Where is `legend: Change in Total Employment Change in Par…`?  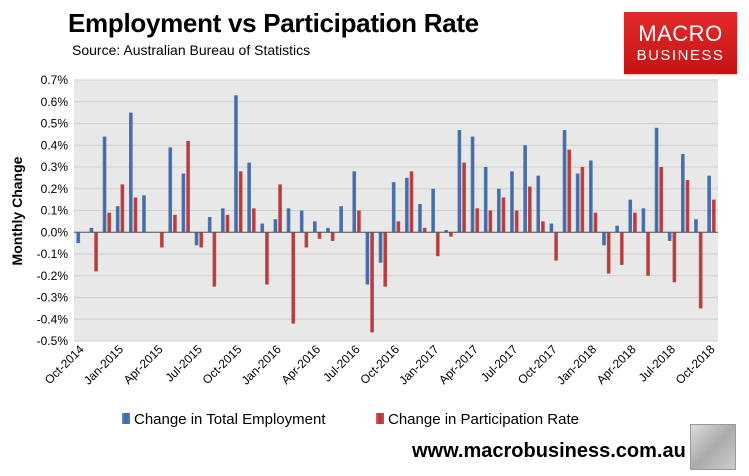 legend: Change in Total Employment Change in Par… is located at coordinates (350, 419).